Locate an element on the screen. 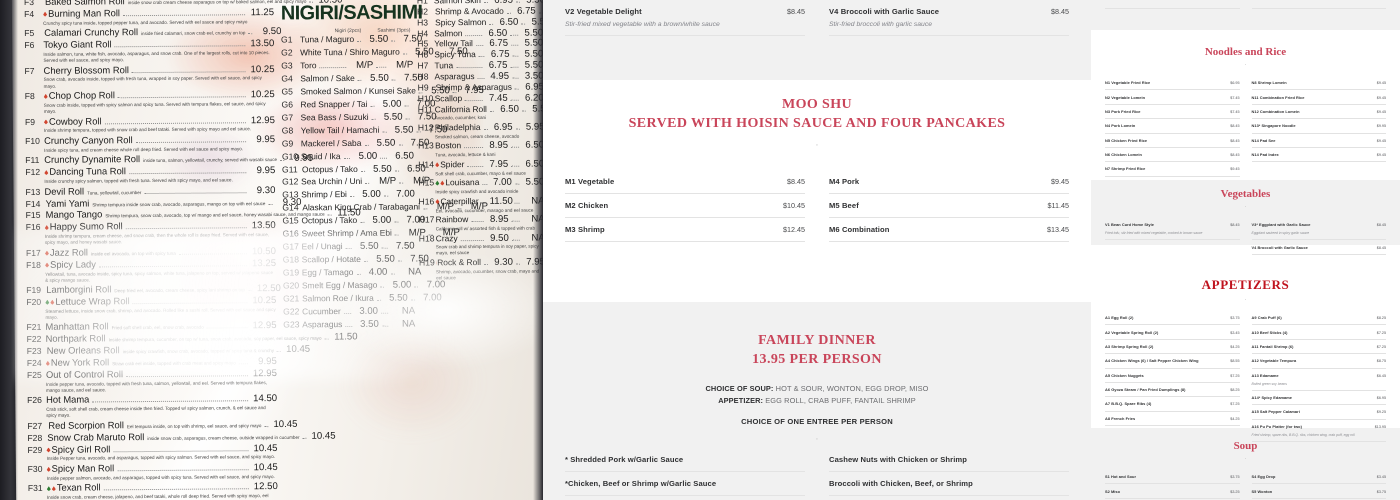  menu-row: N14 Pad Index $9.45 is located at coordinates (1318, 155).